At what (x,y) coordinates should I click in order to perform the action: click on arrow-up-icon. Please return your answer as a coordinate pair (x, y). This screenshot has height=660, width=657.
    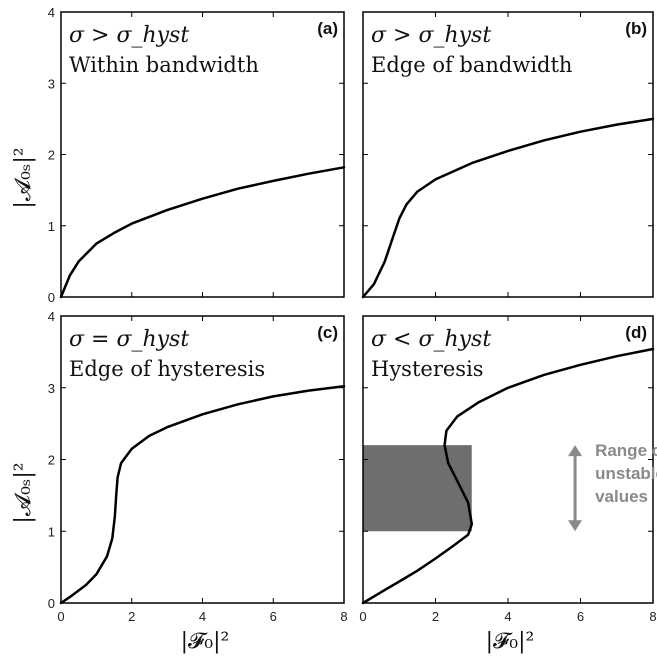
    Looking at the image, I should click on (575, 451).